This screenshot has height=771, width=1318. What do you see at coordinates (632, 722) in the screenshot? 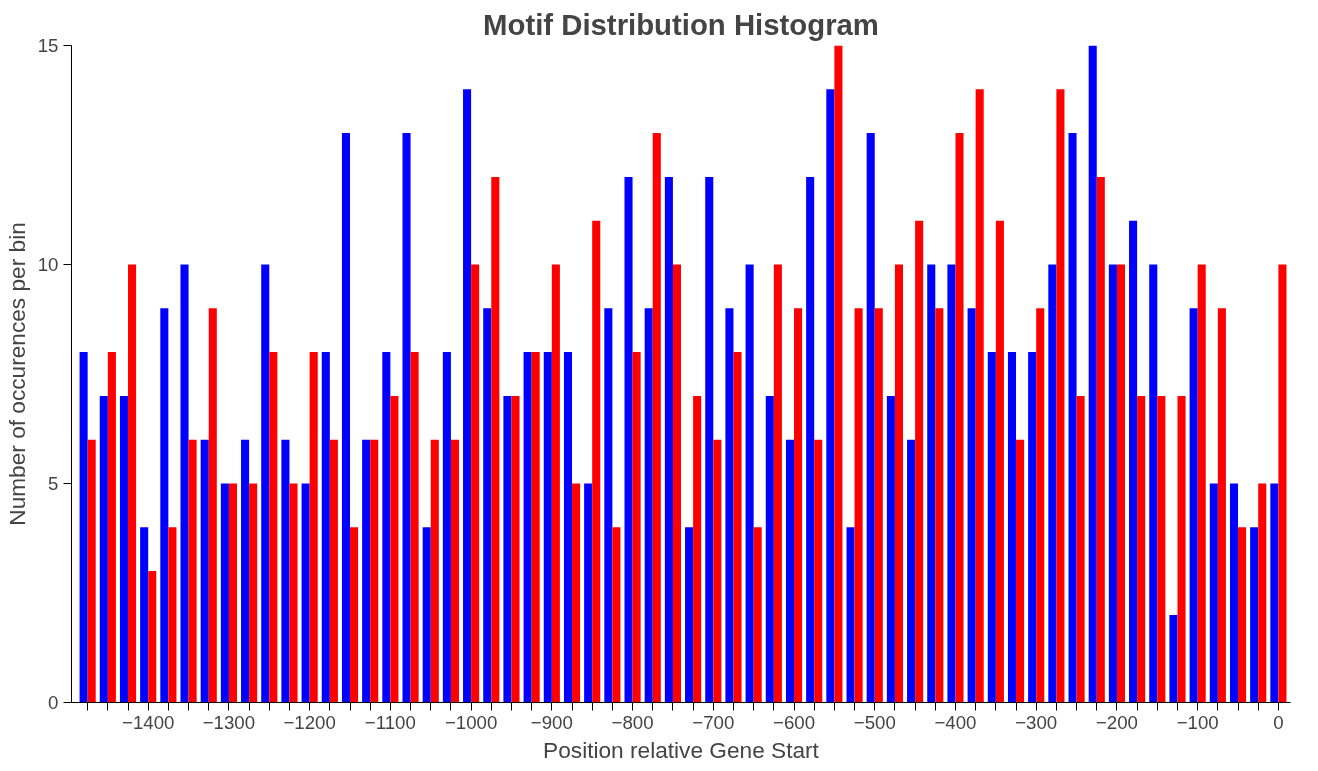
I see `x-tick-label: −800` at bounding box center [632, 722].